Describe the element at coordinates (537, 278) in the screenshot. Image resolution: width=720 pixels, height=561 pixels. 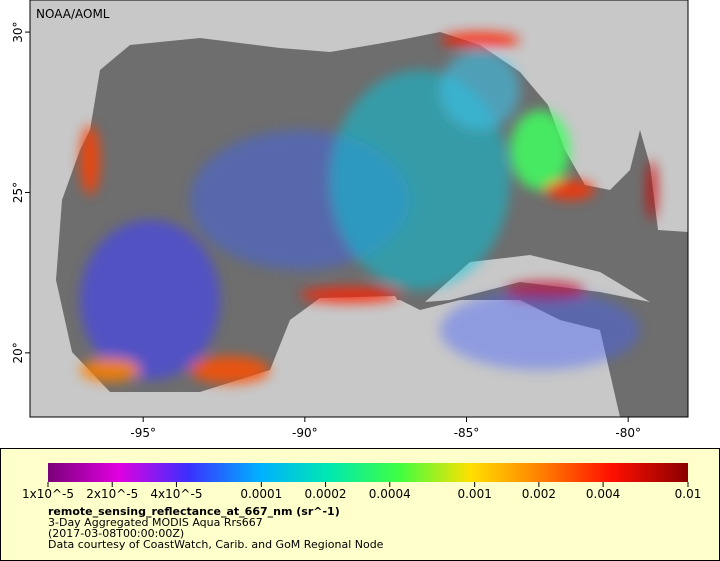
I see `cuba` at that location.